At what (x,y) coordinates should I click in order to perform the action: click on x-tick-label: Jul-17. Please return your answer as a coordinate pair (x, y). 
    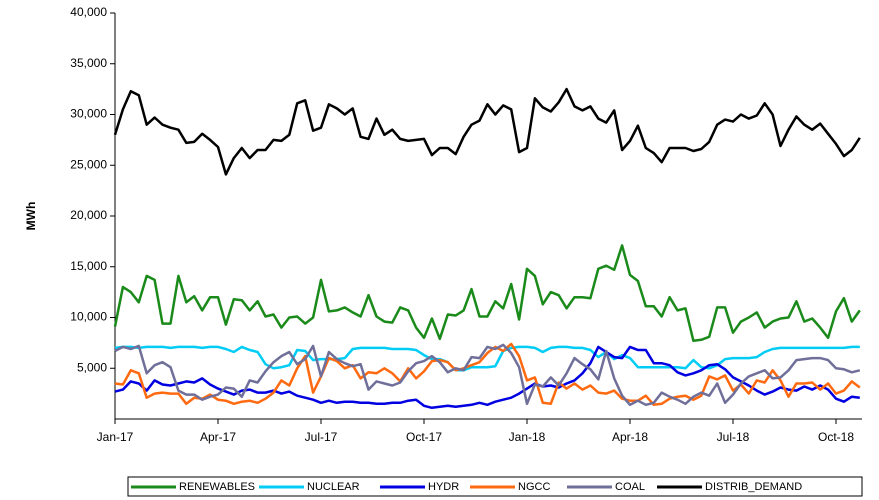
    Looking at the image, I should click on (321, 437).